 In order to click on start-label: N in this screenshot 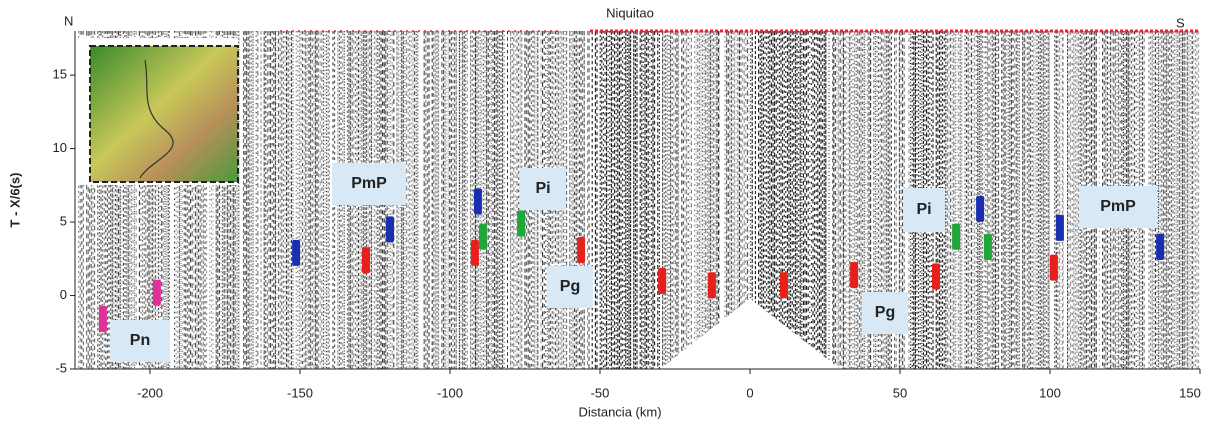, I will do `click(68, 20)`.